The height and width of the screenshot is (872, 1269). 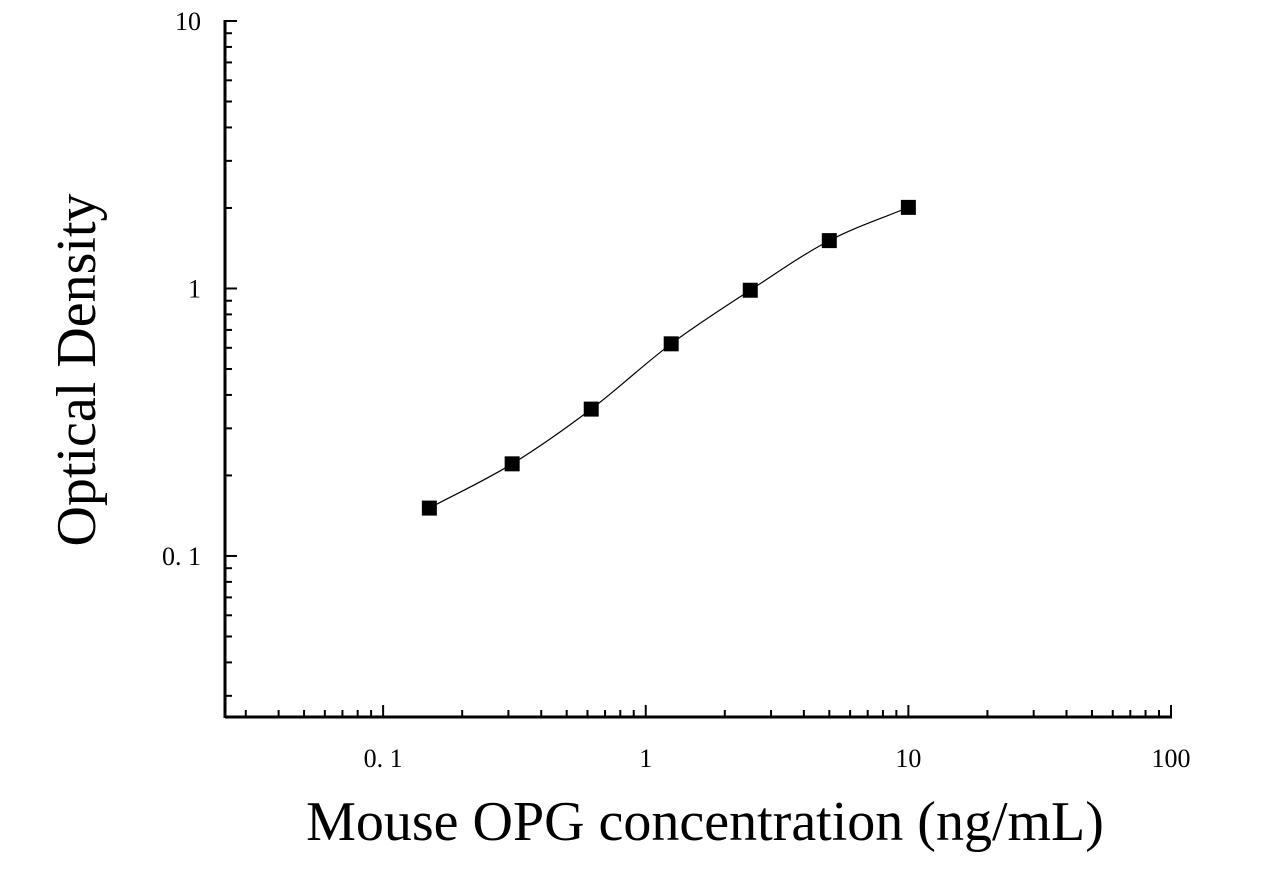 What do you see at coordinates (645, 758) in the screenshot?
I see `x-tick-label: 1` at bounding box center [645, 758].